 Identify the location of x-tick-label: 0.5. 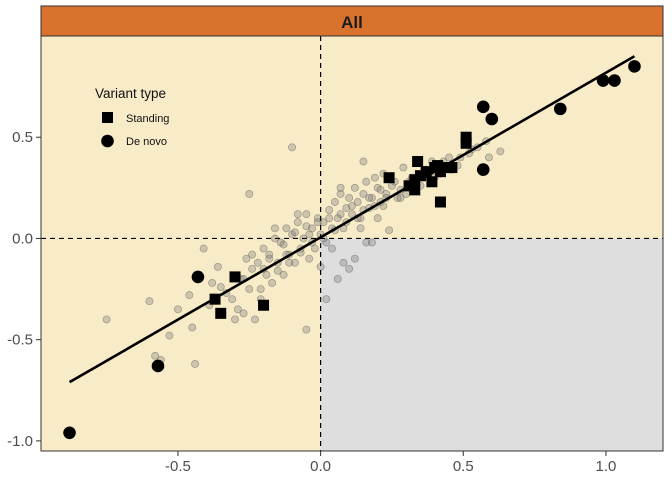
(463, 466).